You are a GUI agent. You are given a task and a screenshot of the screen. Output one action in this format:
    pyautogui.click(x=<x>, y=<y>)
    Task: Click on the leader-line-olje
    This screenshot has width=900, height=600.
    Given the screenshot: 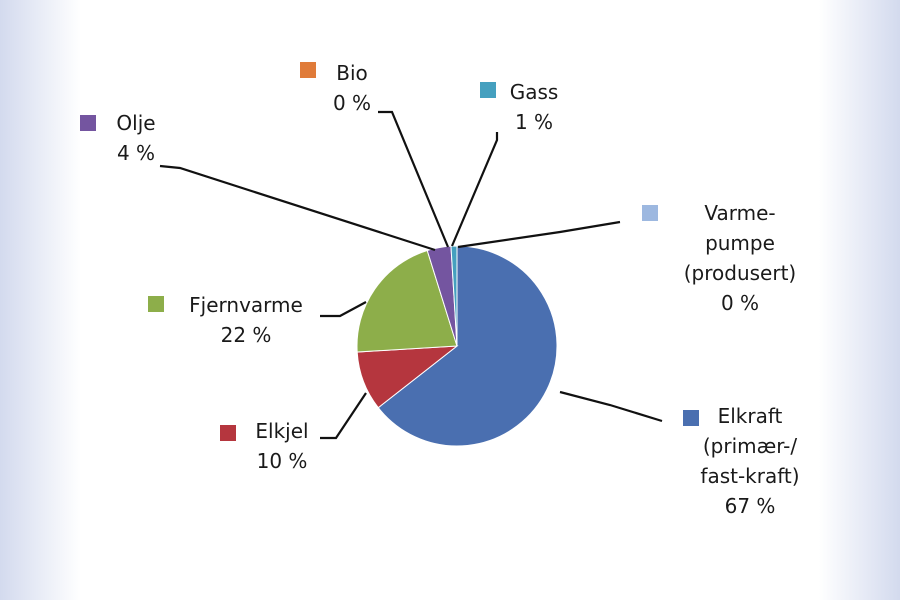 What is the action you would take?
    pyautogui.click(x=297, y=208)
    